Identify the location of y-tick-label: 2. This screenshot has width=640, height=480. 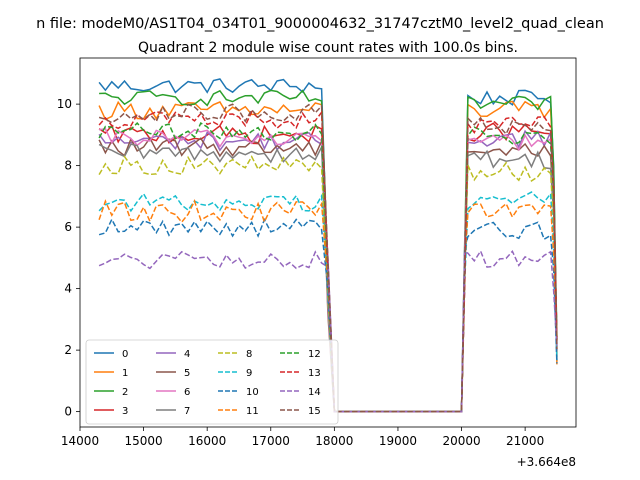
(68, 350).